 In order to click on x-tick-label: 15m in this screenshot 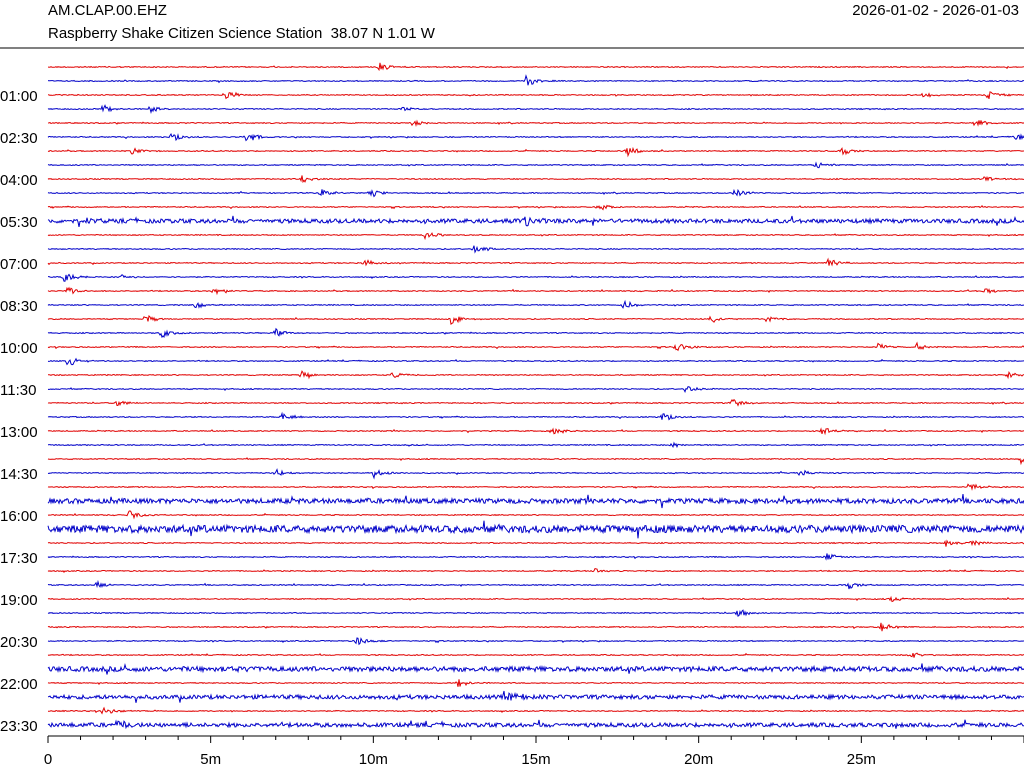, I will do `click(535, 759)`.